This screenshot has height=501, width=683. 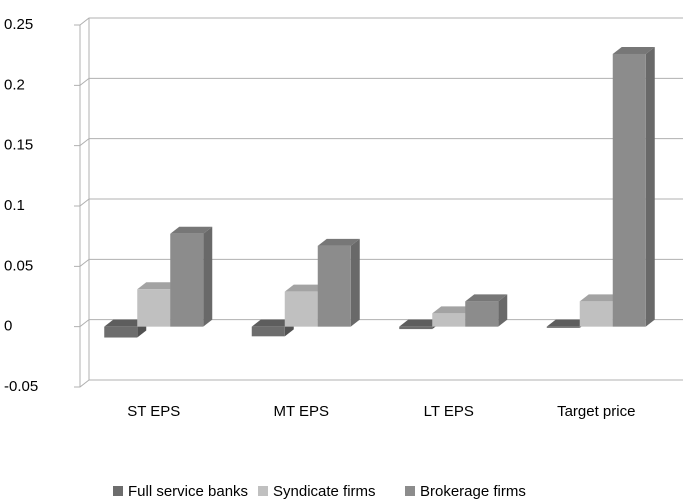 What do you see at coordinates (14, 205) in the screenshot?
I see `y-tick-label: 0.1` at bounding box center [14, 205].